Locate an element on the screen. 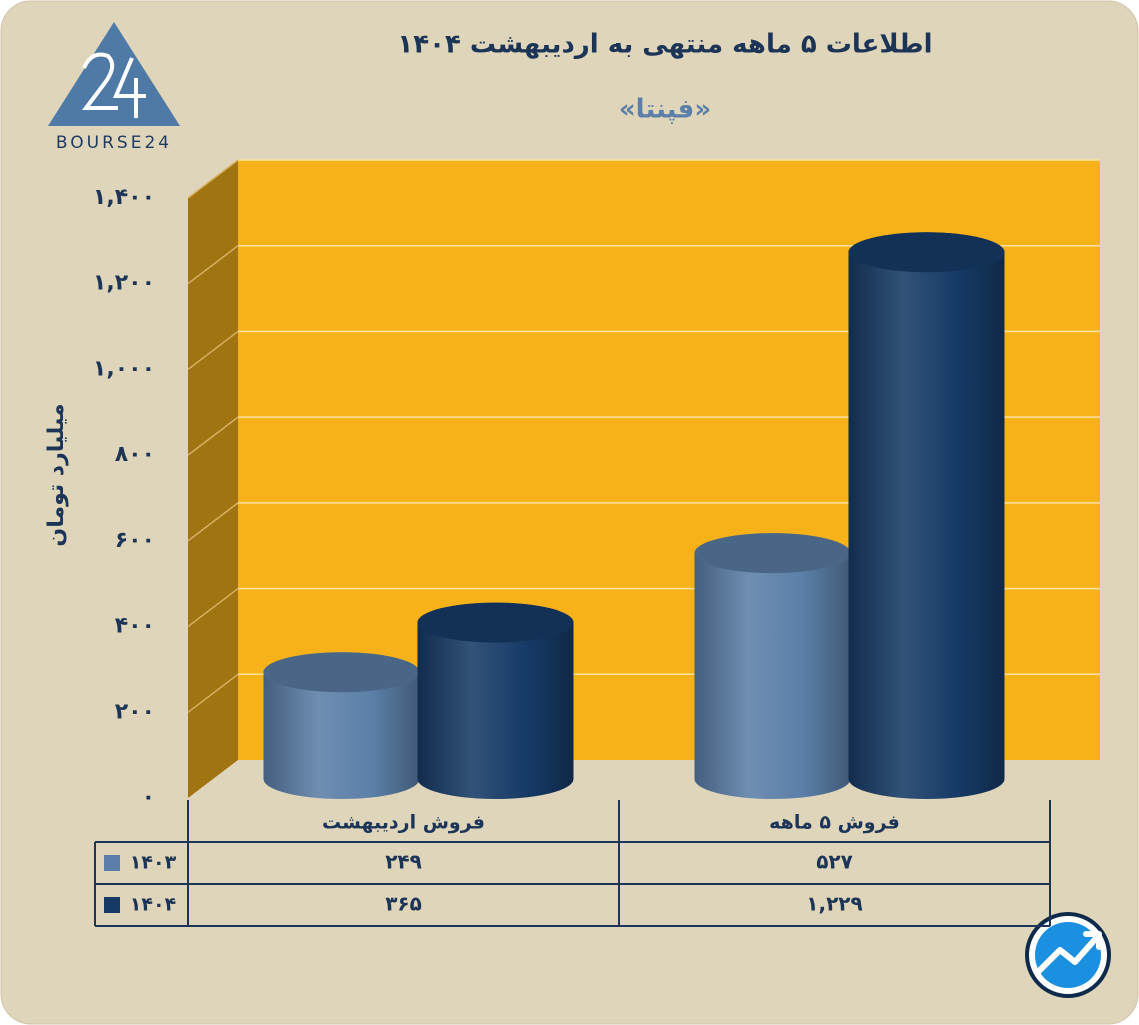 This screenshot has width=1139, height=1025. value-label: ۳۶۵ is located at coordinates (403, 904).